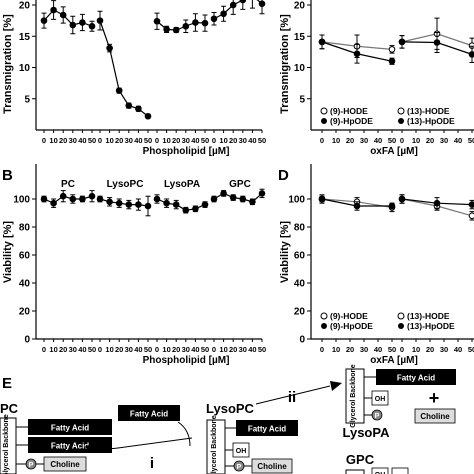 This screenshot has width=474, height=474. What do you see at coordinates (6, 444) in the screenshot?
I see `pc-glycerol-label: Glycerol Backbone` at bounding box center [6, 444].